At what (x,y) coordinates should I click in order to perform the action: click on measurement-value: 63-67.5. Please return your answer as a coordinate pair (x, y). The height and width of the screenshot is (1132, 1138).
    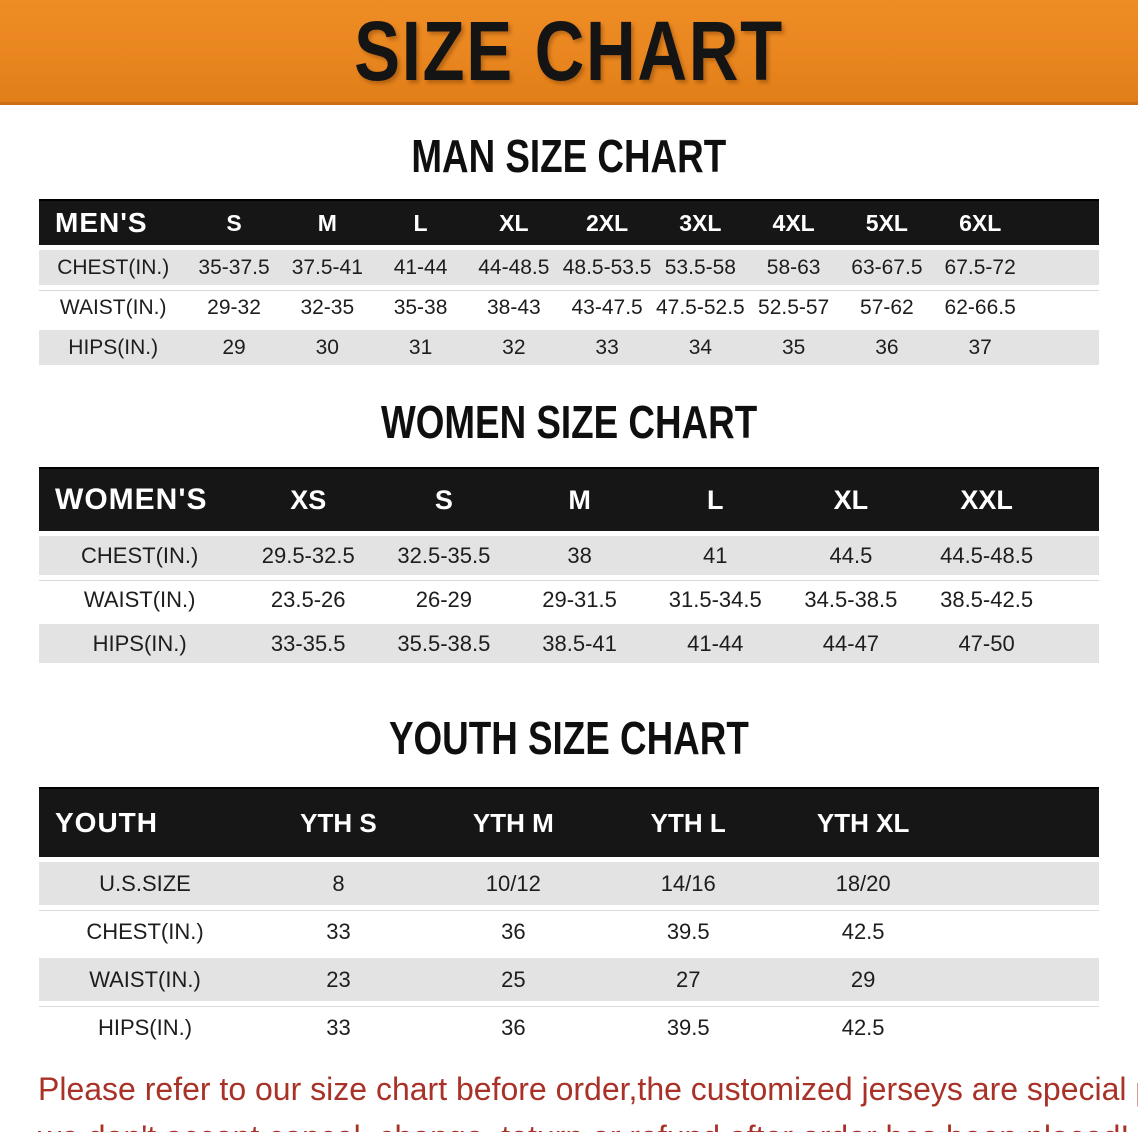
    Looking at the image, I should click on (887, 266).